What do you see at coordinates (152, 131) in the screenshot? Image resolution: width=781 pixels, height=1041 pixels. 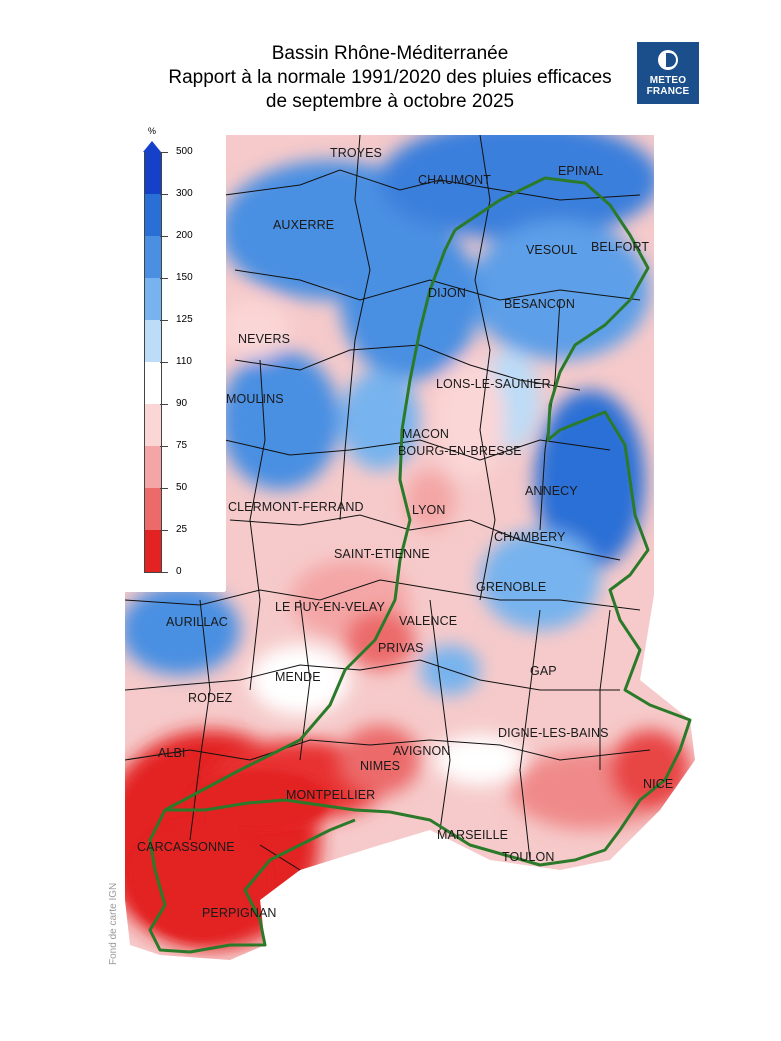 I see `legend-unit: %` at bounding box center [152, 131].